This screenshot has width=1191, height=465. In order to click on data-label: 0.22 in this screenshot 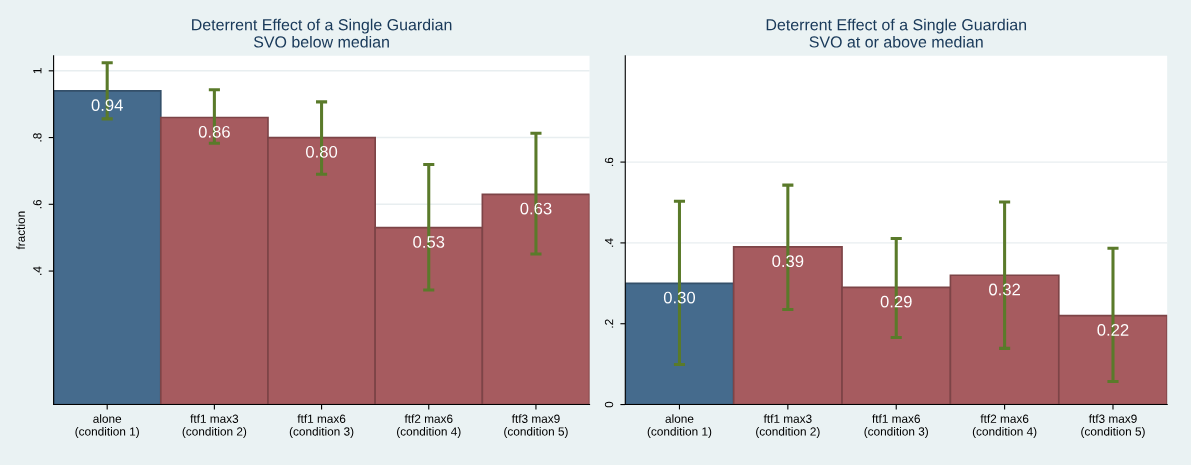, I will do `click(1113, 330)`.